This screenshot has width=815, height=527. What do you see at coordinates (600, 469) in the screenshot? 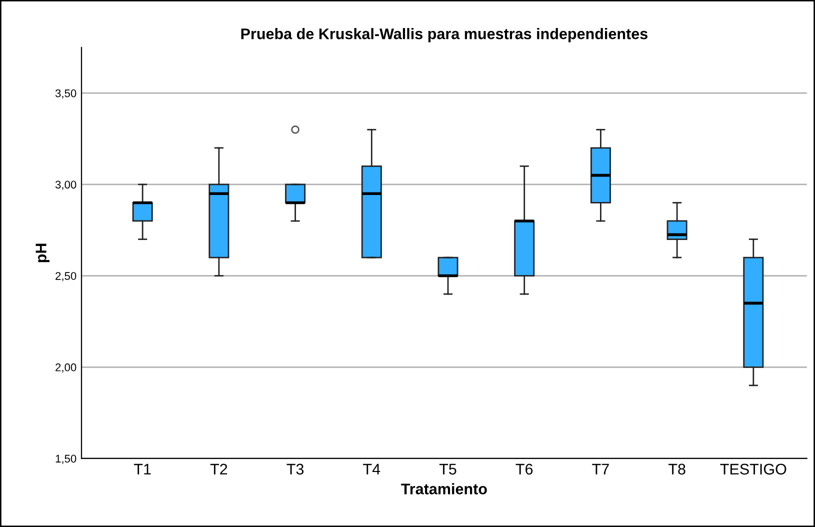
I see `x-tick-label: T7` at bounding box center [600, 469].